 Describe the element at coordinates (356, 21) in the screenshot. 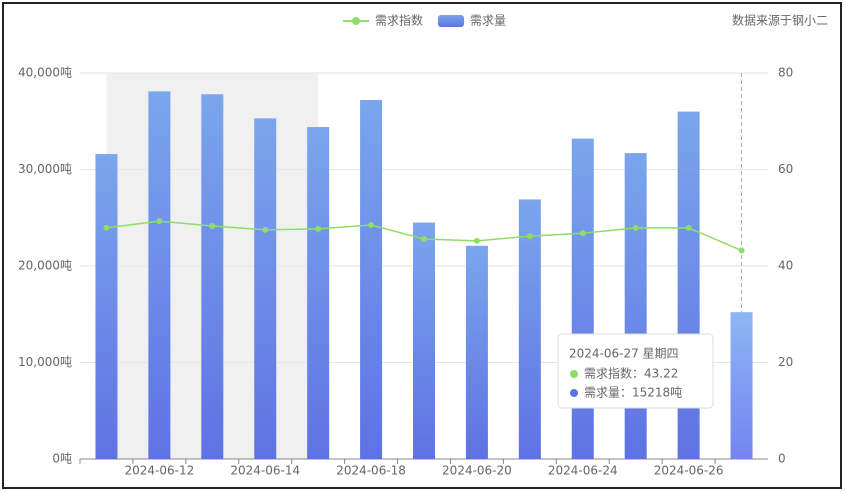

I see `legend-dot` at that location.